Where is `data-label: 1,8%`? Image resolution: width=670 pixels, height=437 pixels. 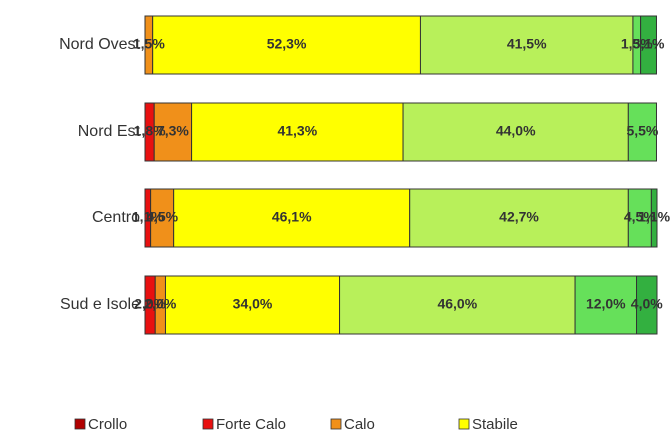
data-label: 1,8% is located at coordinates (150, 131).